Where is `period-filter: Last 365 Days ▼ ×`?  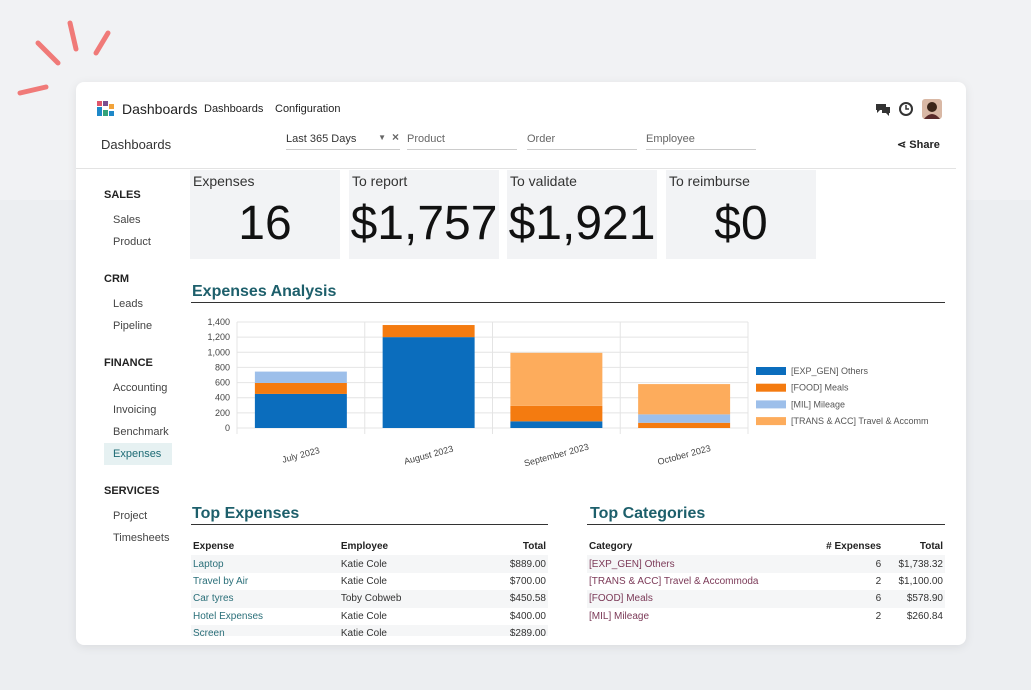
period-filter: Last 365 Days ▼ × is located at coordinates (343, 140).